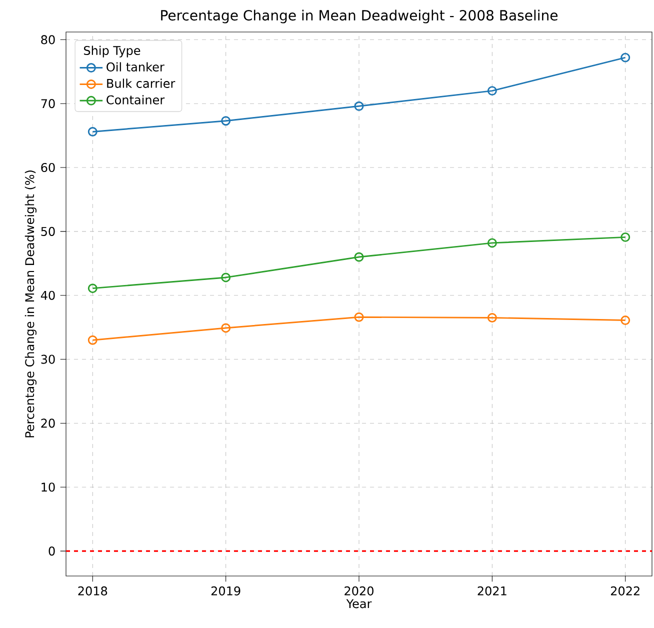  What do you see at coordinates (48, 39) in the screenshot?
I see `y-tick-label: 80` at bounding box center [48, 39].